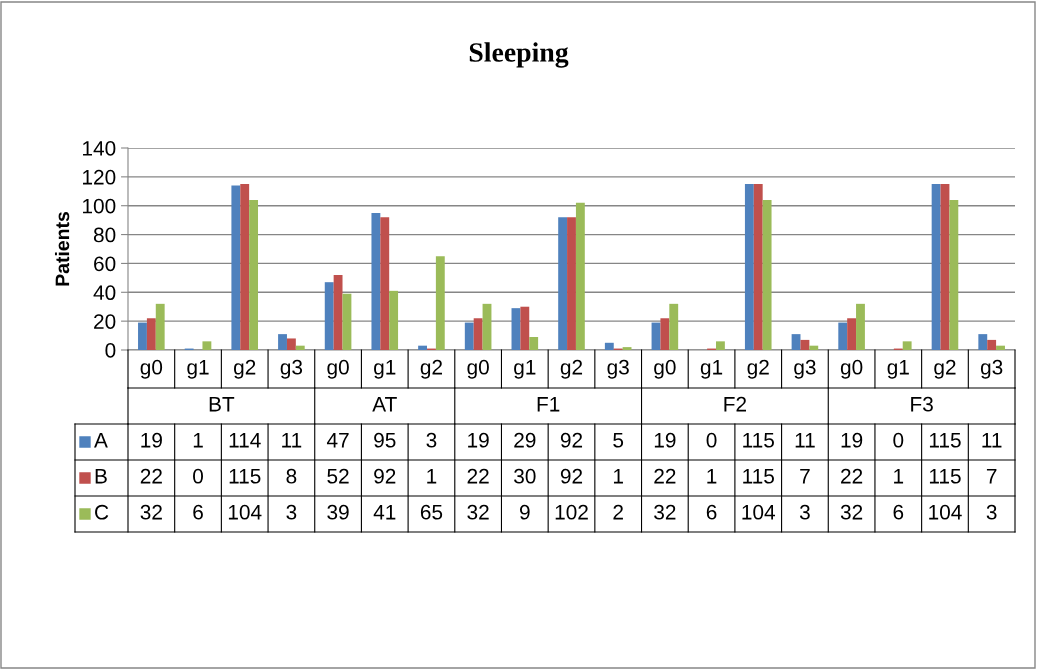  Describe the element at coordinates (62, 248) in the screenshot. I see `y-axis-title: Patients` at that location.